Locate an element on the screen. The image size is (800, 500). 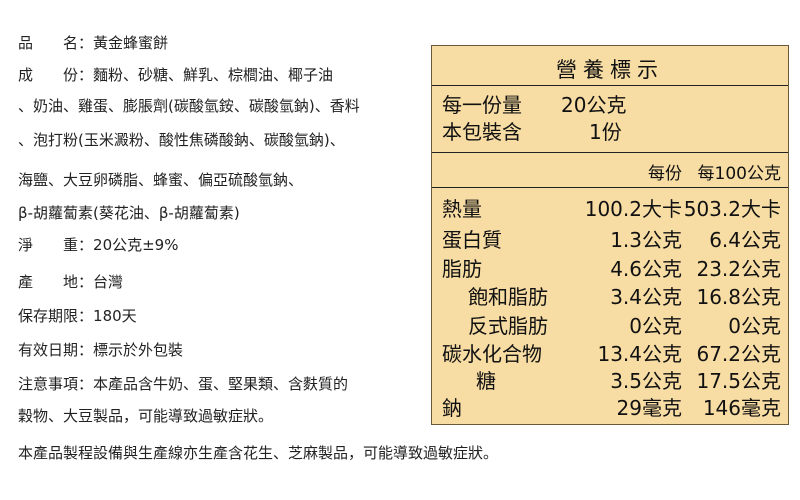
info-value: β-胡蘿蔔素(葵花油、β-胡蘿蔔素) is located at coordinates (129, 213).